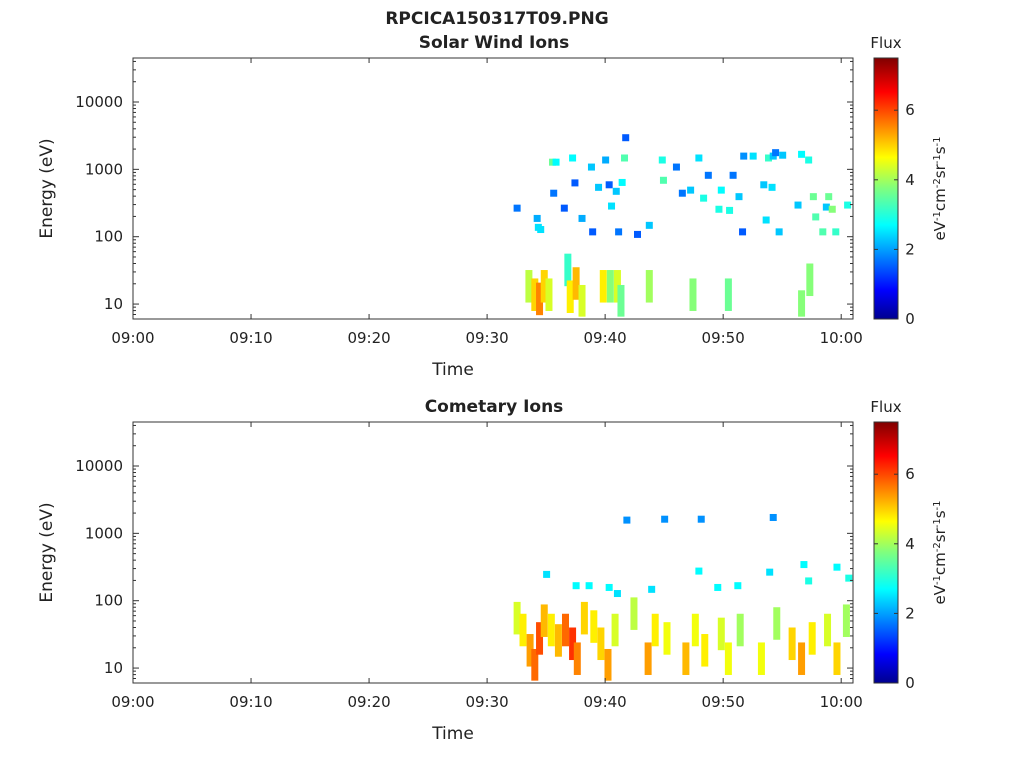 This screenshot has height=768, width=1024. I want to click on colorbar-label: eV-1cm-2sr-1s-1, so click(940, 552).